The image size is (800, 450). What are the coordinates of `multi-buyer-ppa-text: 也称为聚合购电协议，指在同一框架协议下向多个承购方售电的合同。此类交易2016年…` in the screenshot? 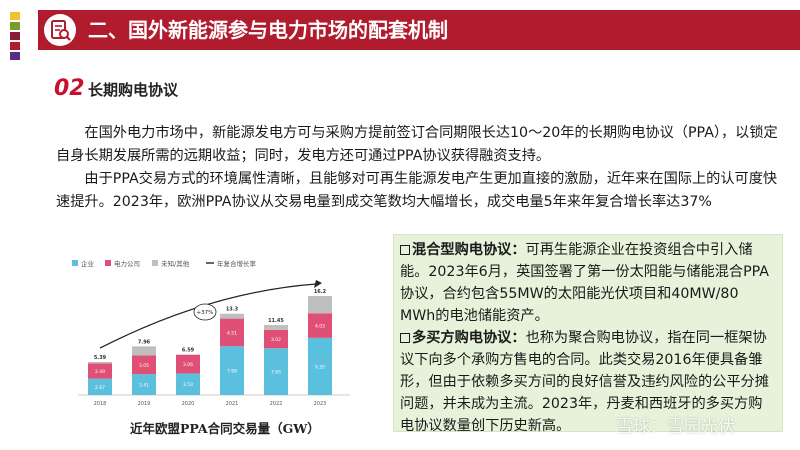 It's located at (584, 382).